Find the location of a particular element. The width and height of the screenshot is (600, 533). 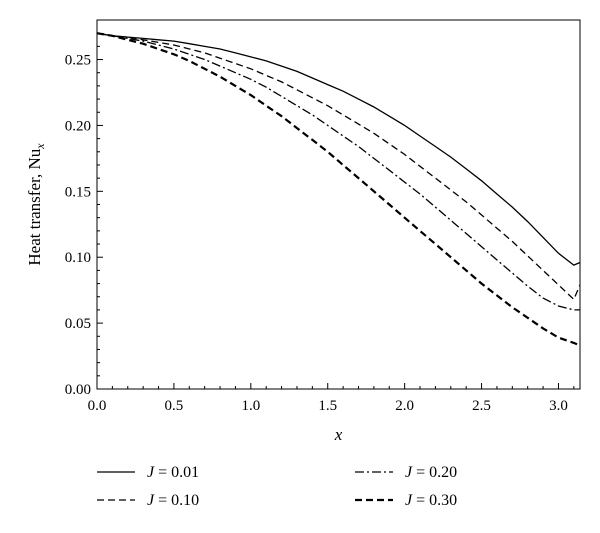

y-tick-label: 0.05 is located at coordinates (78, 324).